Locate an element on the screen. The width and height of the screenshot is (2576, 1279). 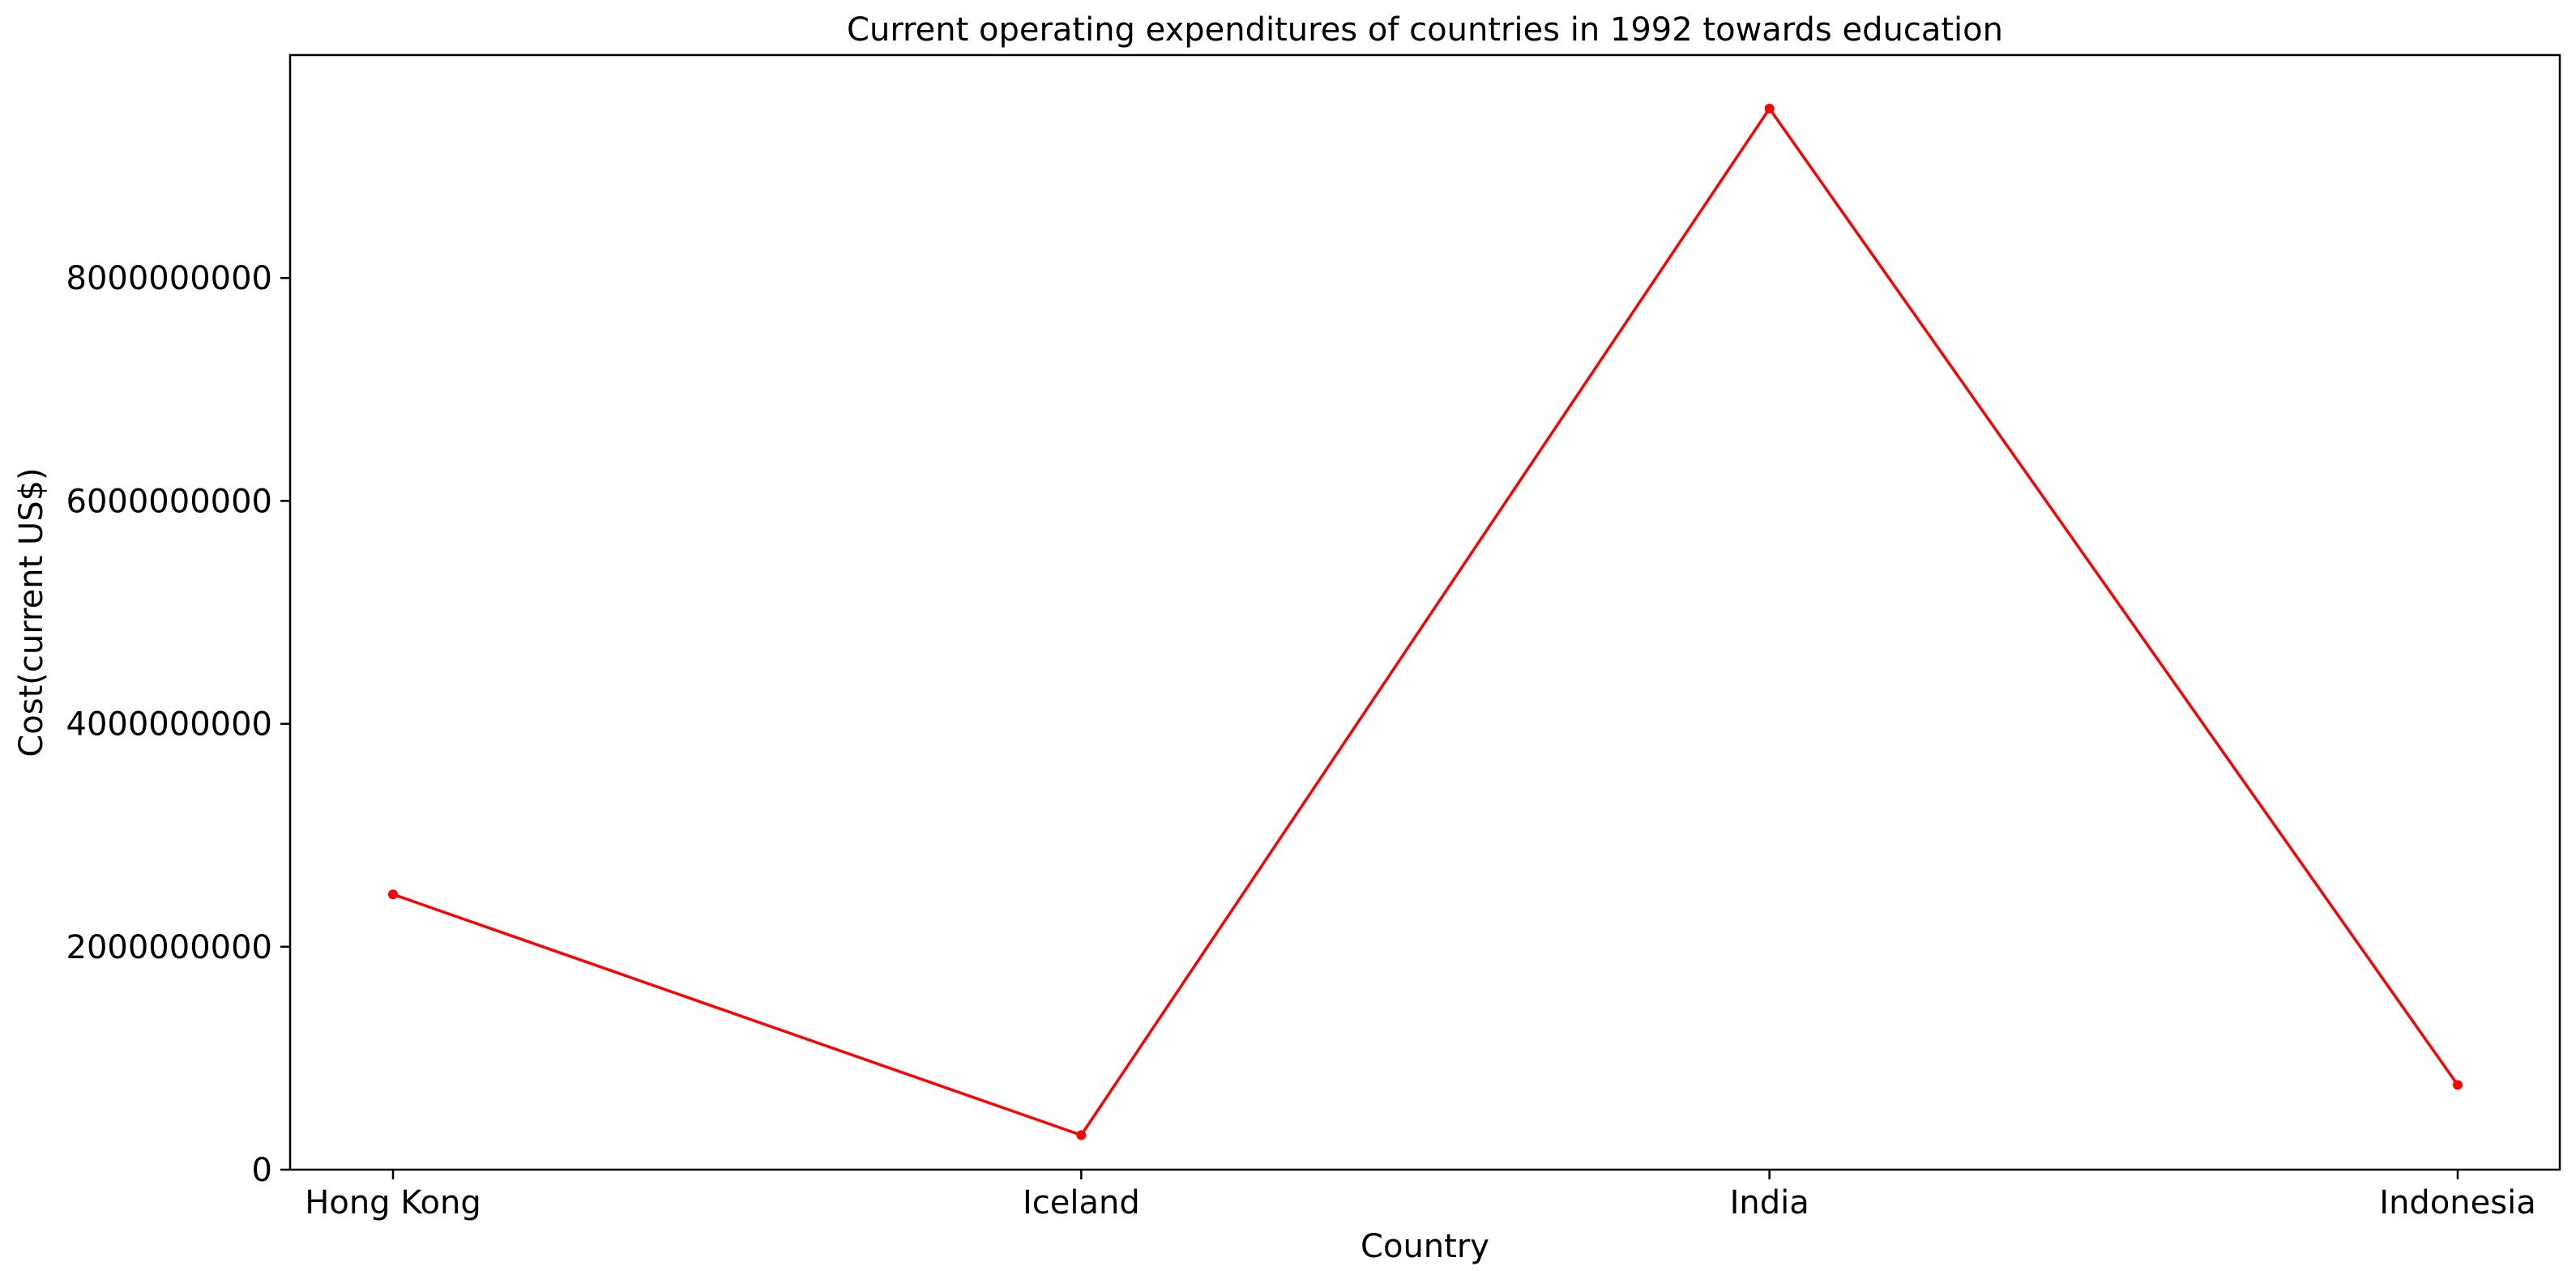
y-tick-label: 4000000000 is located at coordinates (169, 725).